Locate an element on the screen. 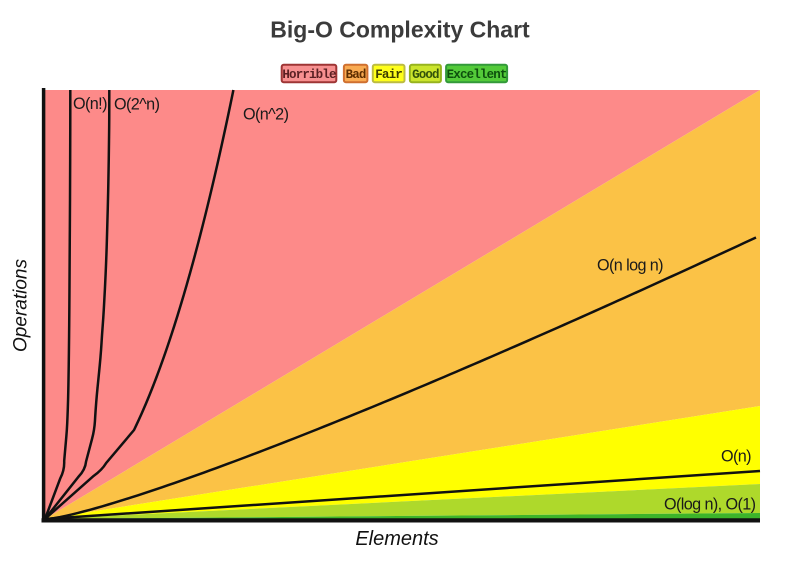 Image resolution: width=800 pixels, height=561 pixels. svg-text: Good is located at coordinates (425, 75).